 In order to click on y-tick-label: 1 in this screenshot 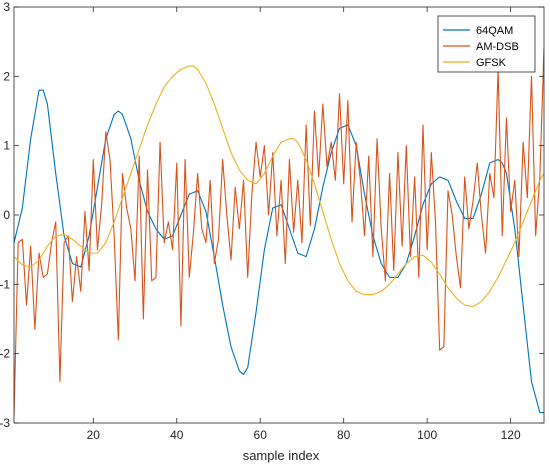, I will do `click(6, 146)`.